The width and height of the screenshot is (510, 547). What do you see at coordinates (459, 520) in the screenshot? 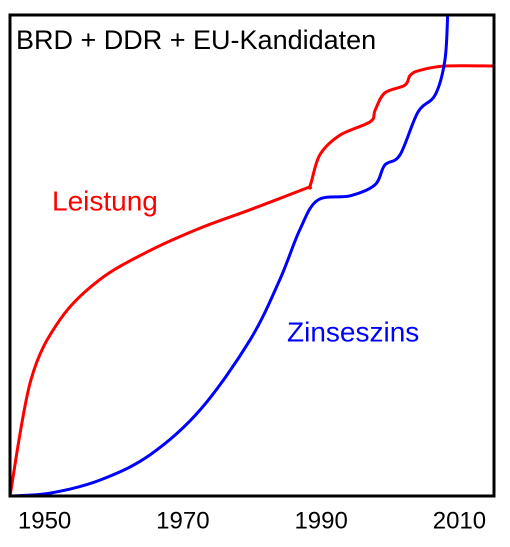
I see `x-tick-label: 2010` at bounding box center [459, 520].